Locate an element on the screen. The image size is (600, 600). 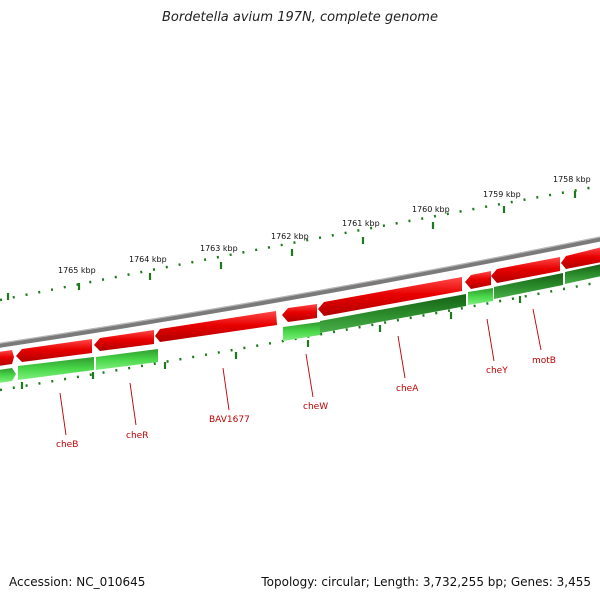
gene-label-cheY: cheY is located at coordinates (497, 371).